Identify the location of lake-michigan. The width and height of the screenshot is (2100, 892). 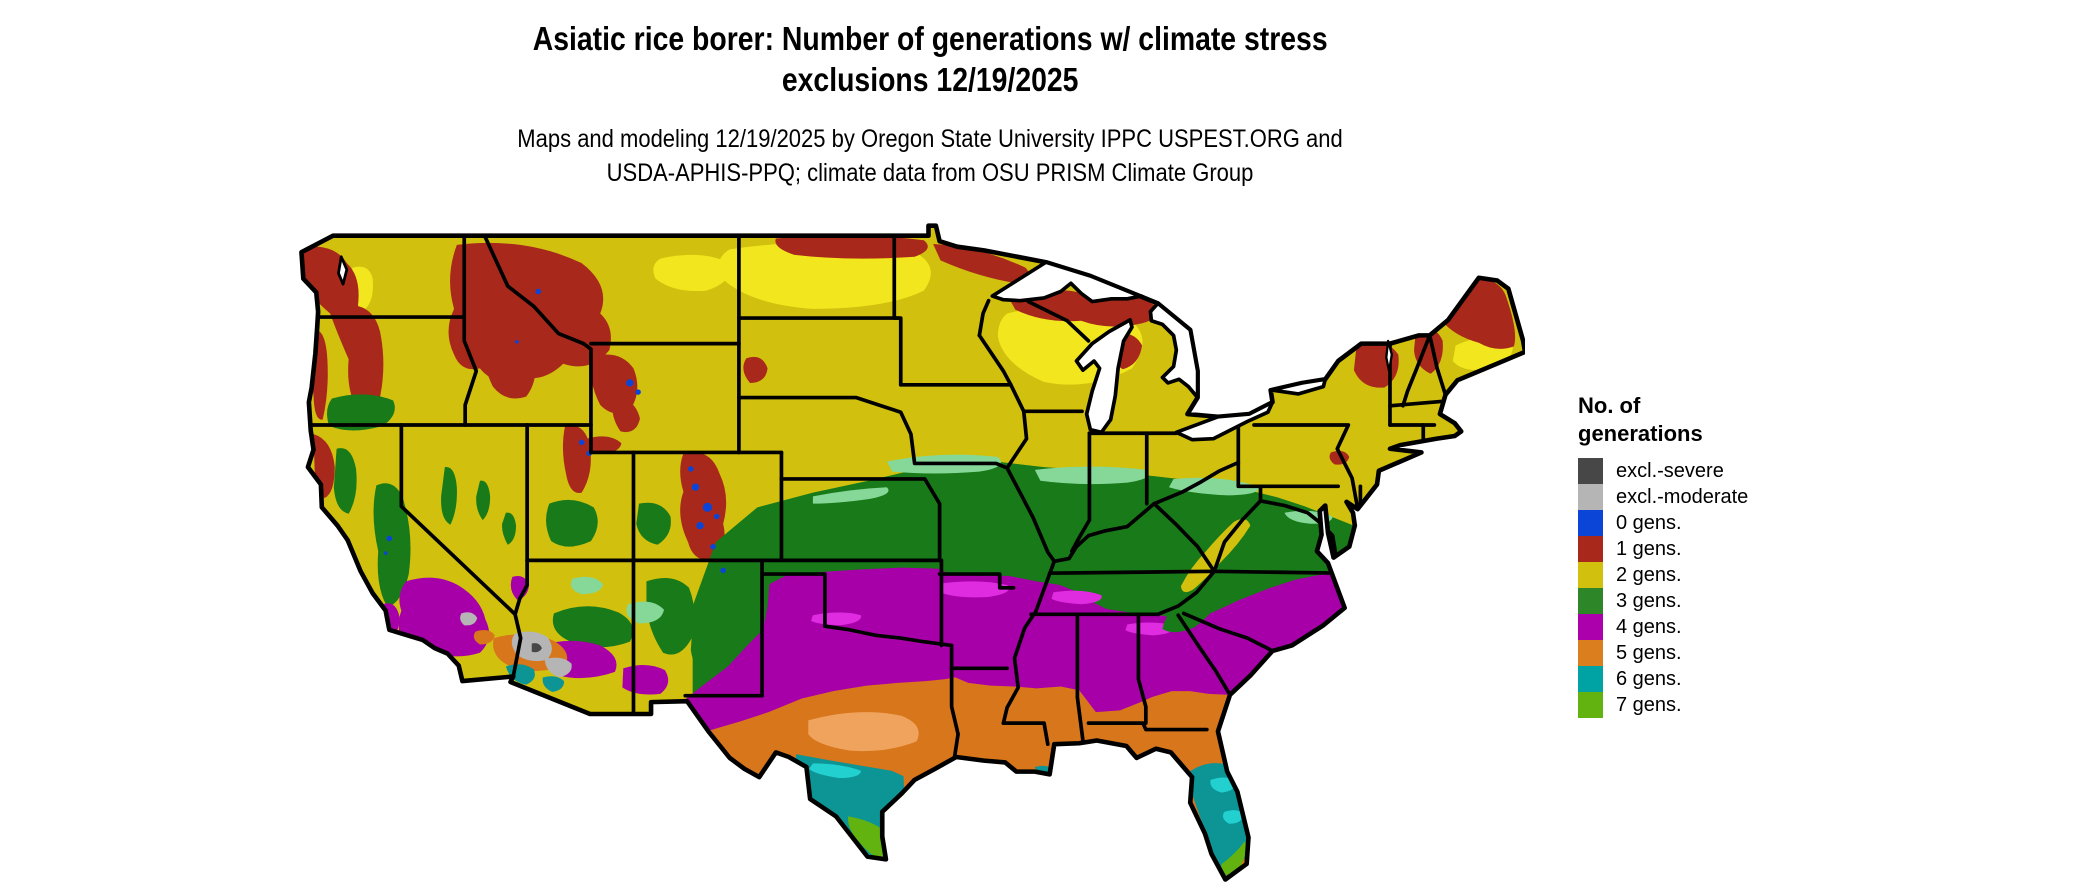
(1104, 376).